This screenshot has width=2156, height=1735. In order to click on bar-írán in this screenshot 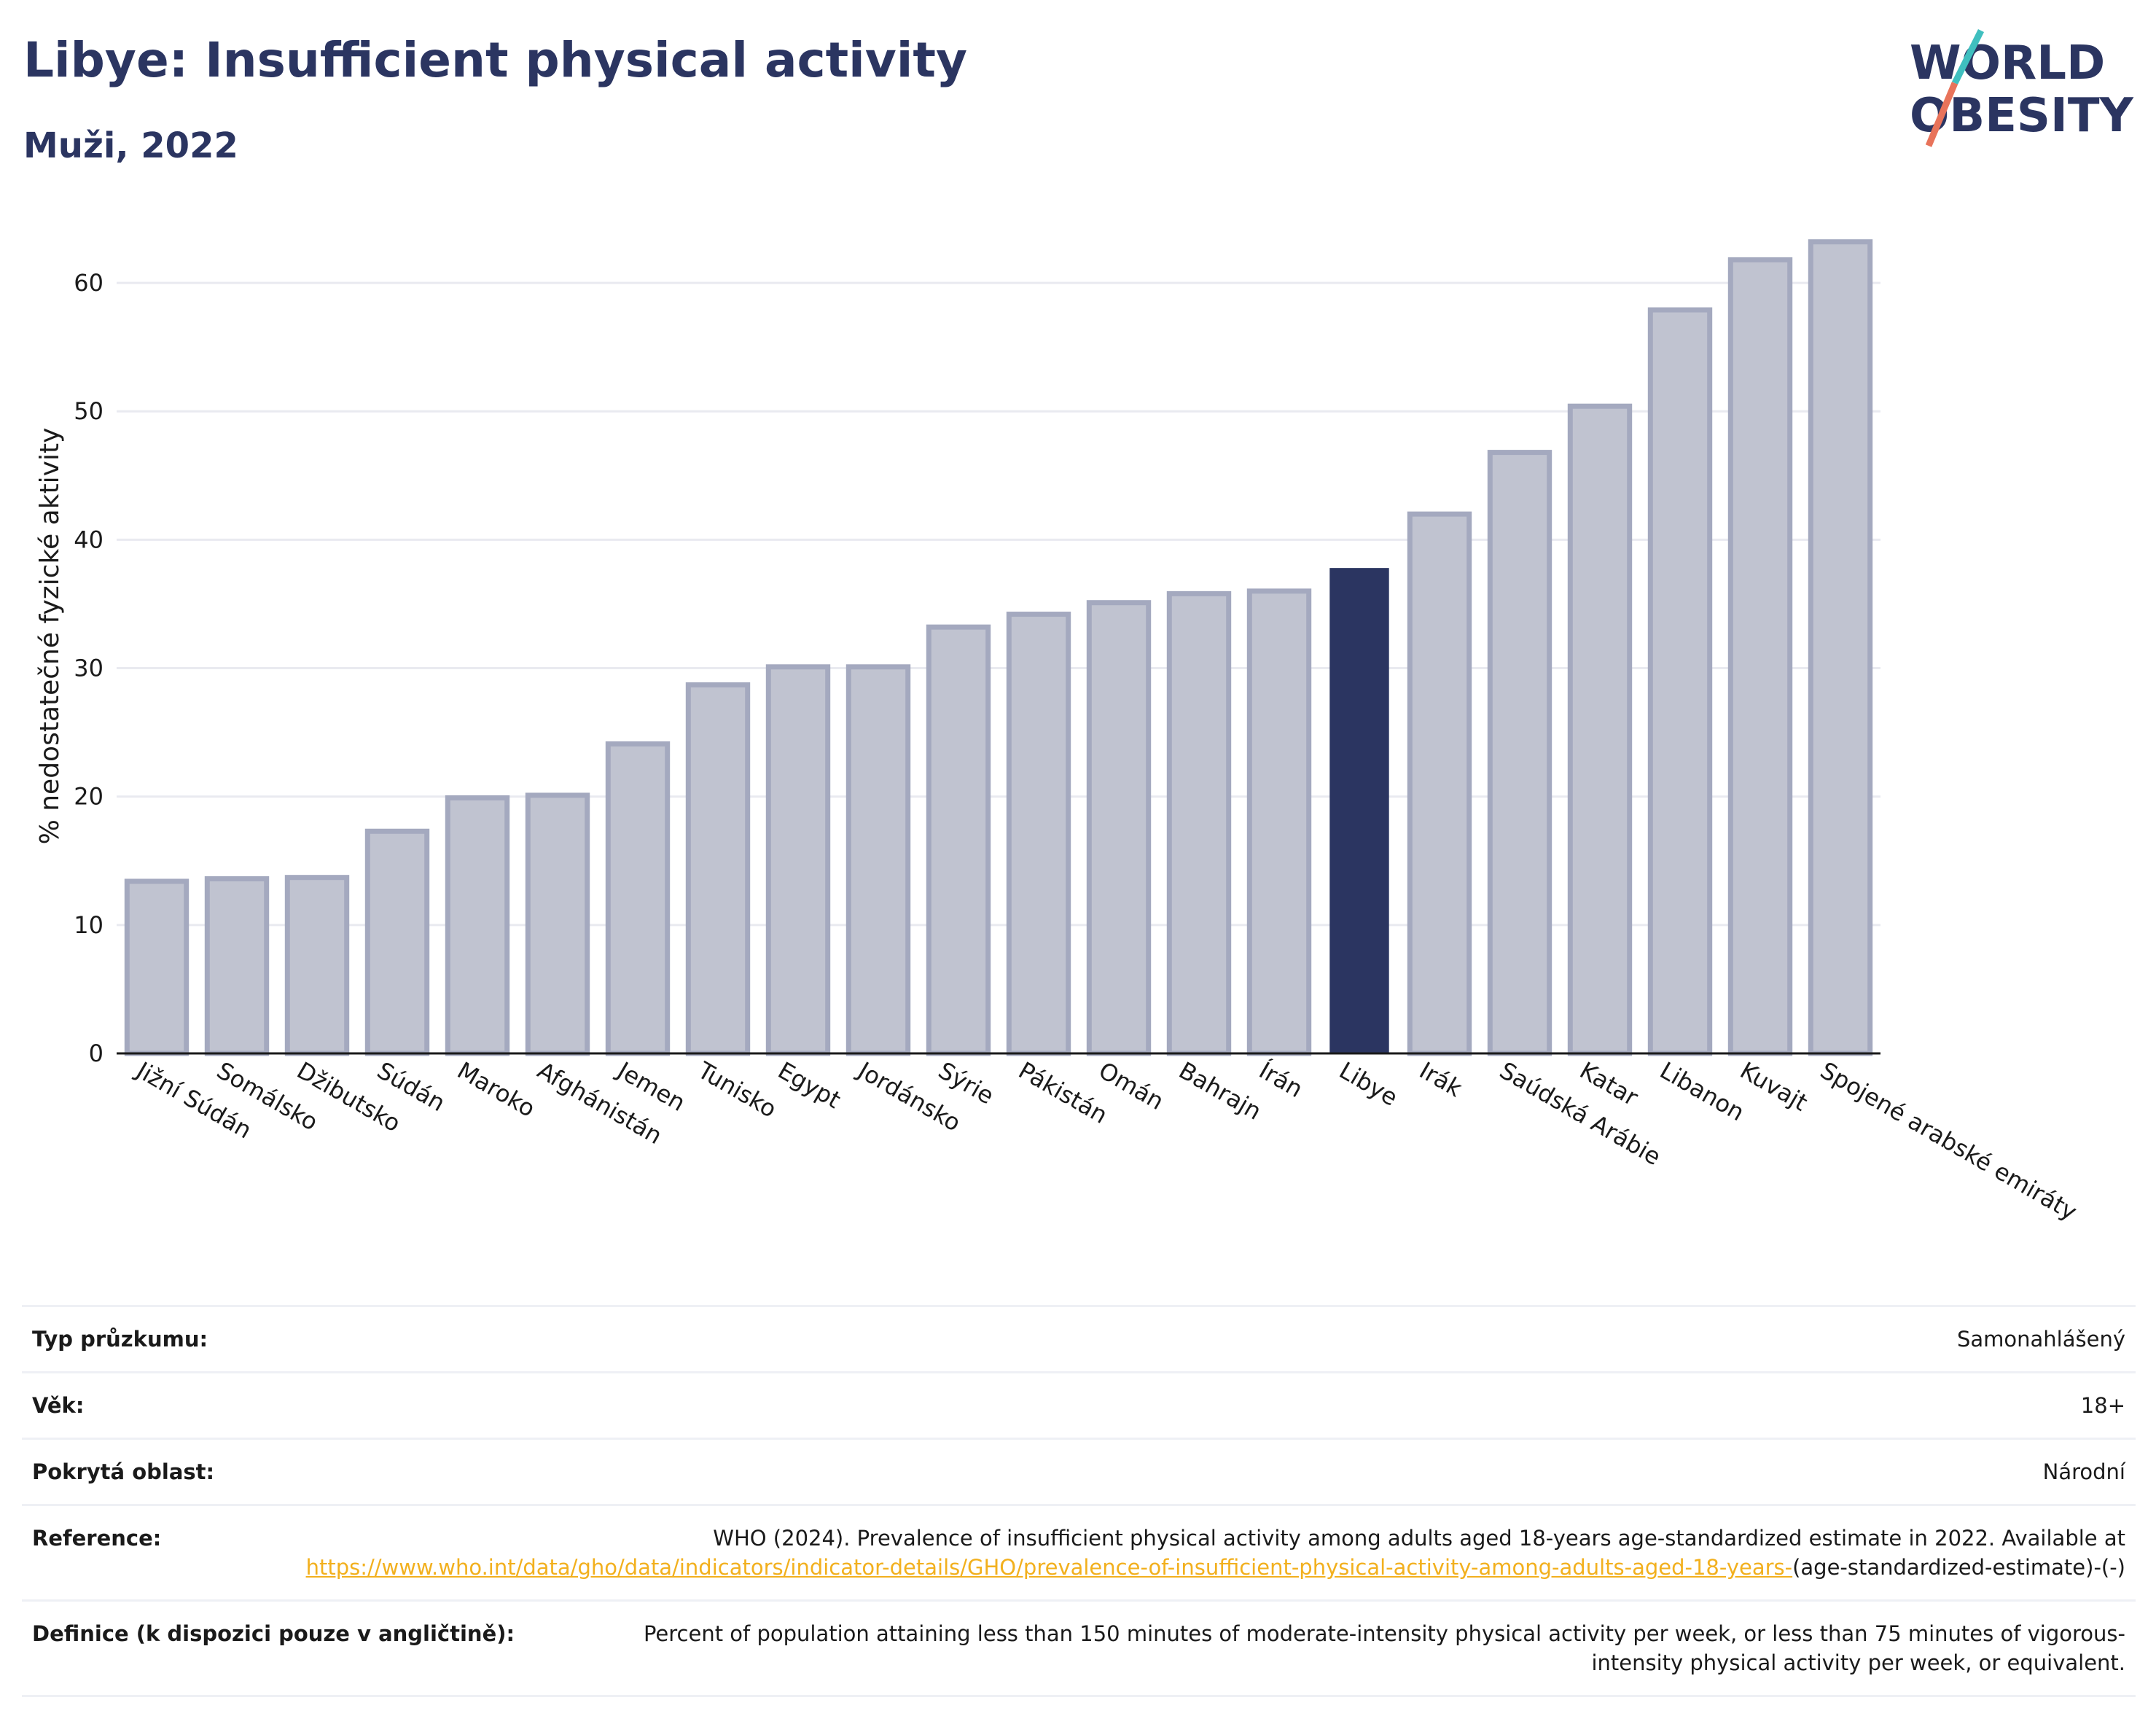, I will do `click(1279, 822)`.